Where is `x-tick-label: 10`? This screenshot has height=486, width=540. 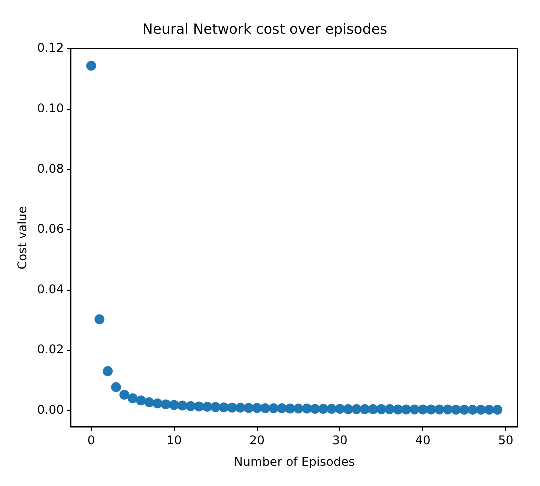 x-tick-label: 10 is located at coordinates (174, 441).